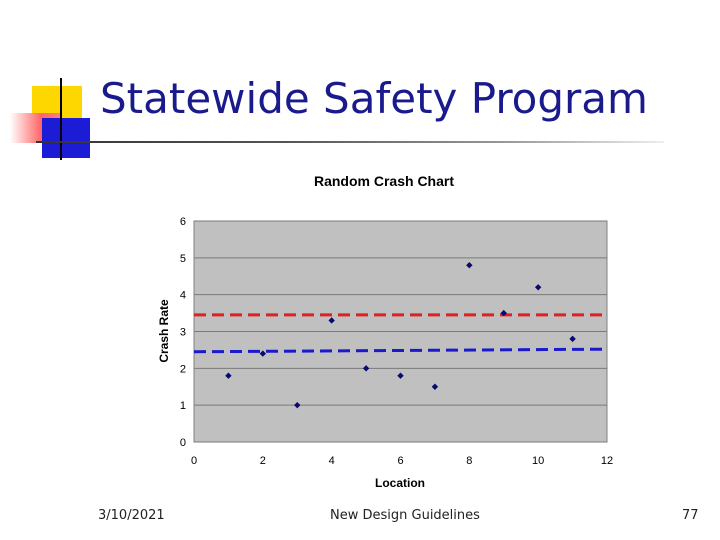 The width and height of the screenshot is (720, 540). Describe the element at coordinates (66, 138) in the screenshot. I see `deco-blue-square` at that location.